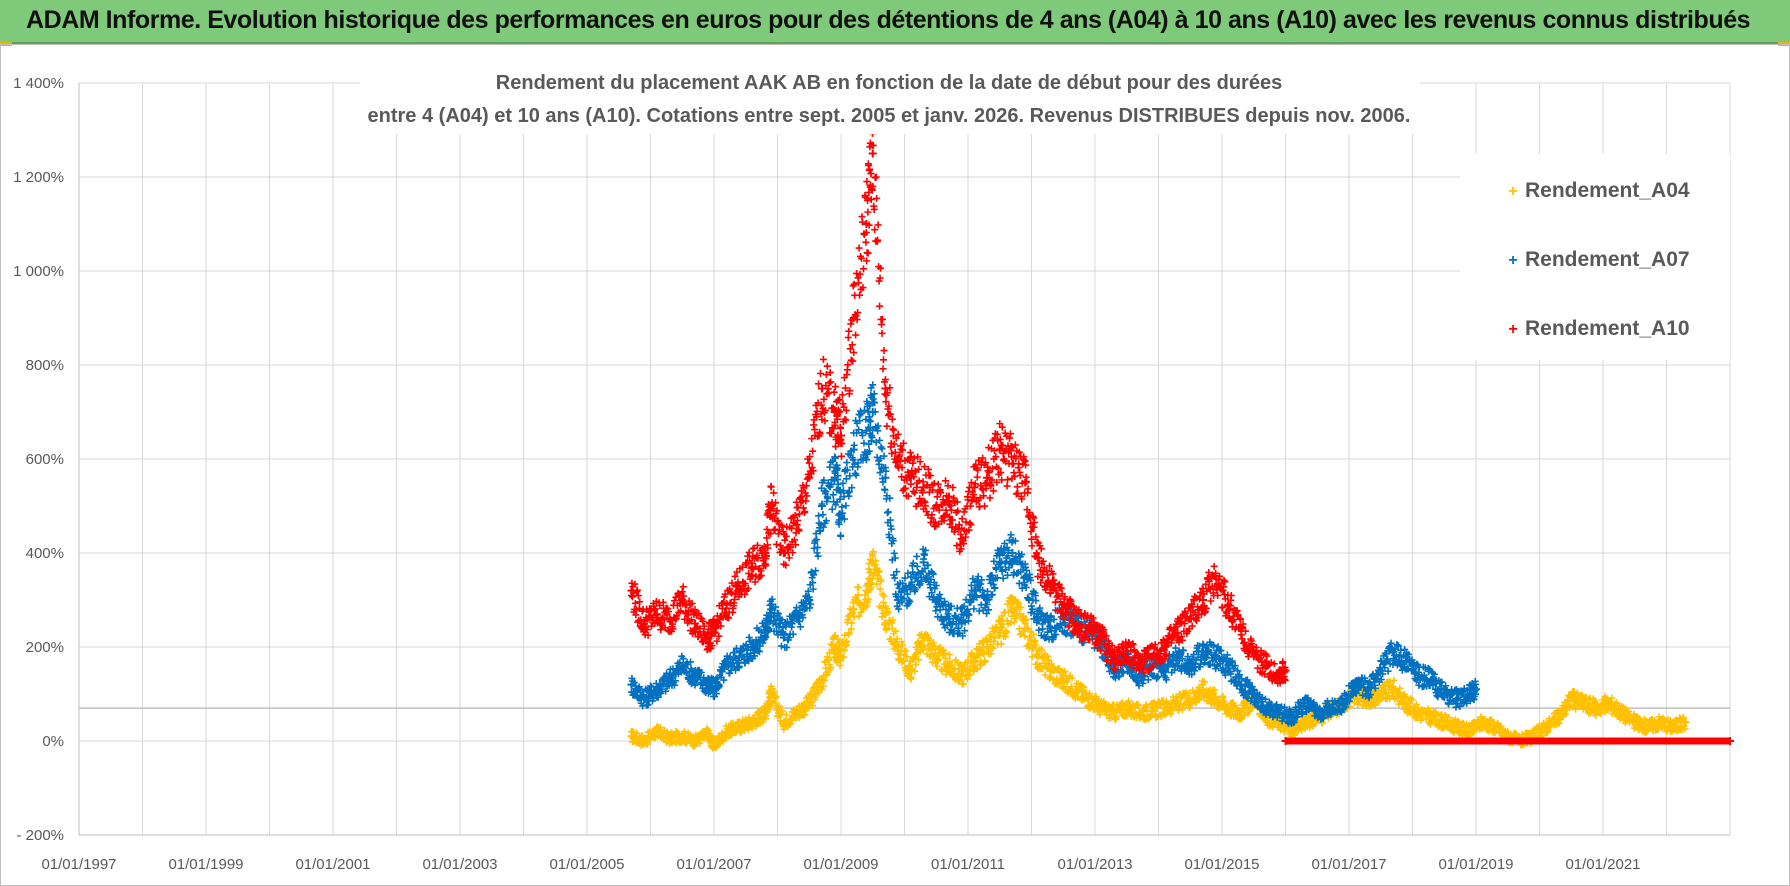  What do you see at coordinates (1094, 864) in the screenshot?
I see `x-tick-label: 01/01/2013` at bounding box center [1094, 864].